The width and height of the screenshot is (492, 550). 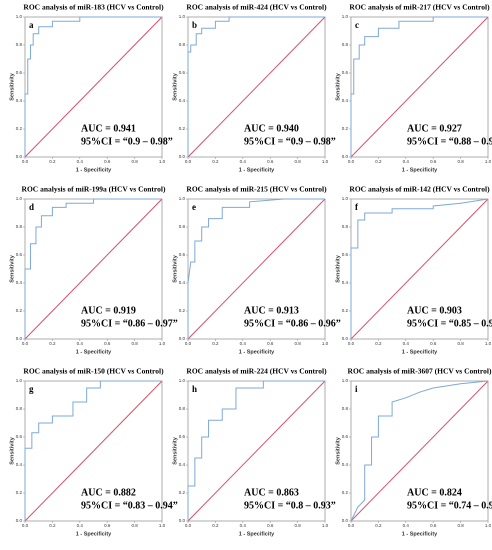 I want to click on chart-title: ROC analysis of miR-183 (HCV vs Control), so click(x=93, y=7).